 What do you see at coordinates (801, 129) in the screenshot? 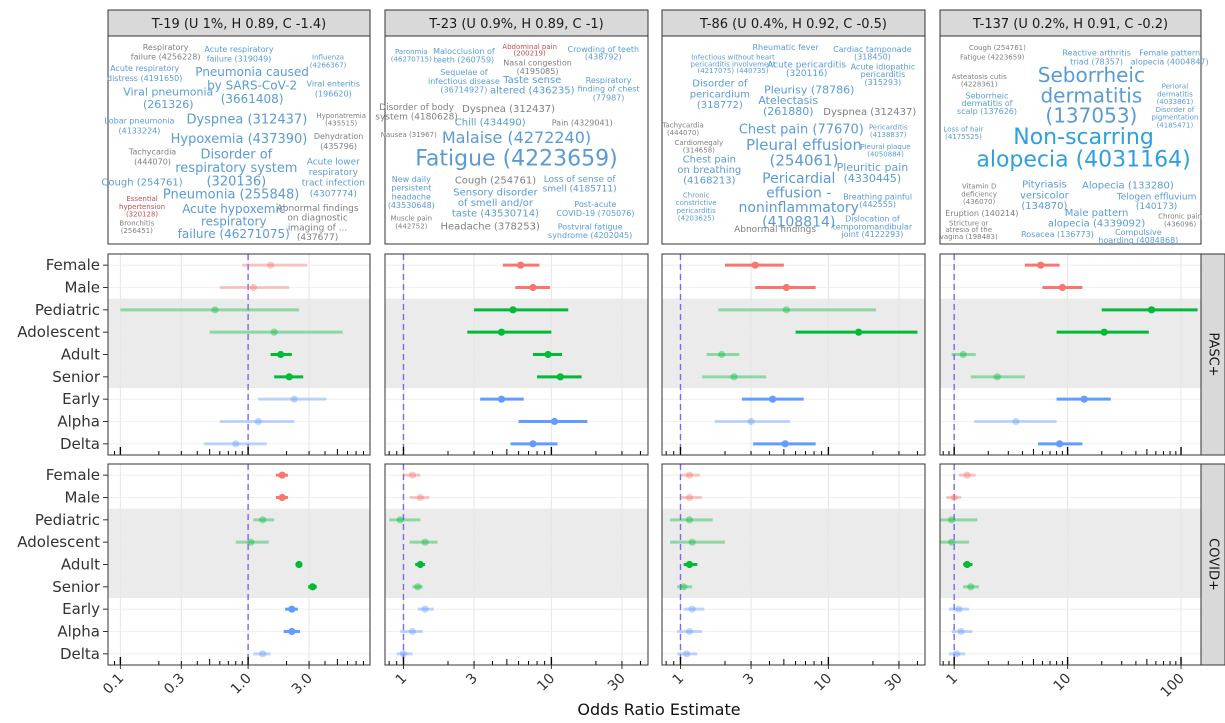
I see `word-cloud-term: Chest pain (77670)` at bounding box center [801, 129].